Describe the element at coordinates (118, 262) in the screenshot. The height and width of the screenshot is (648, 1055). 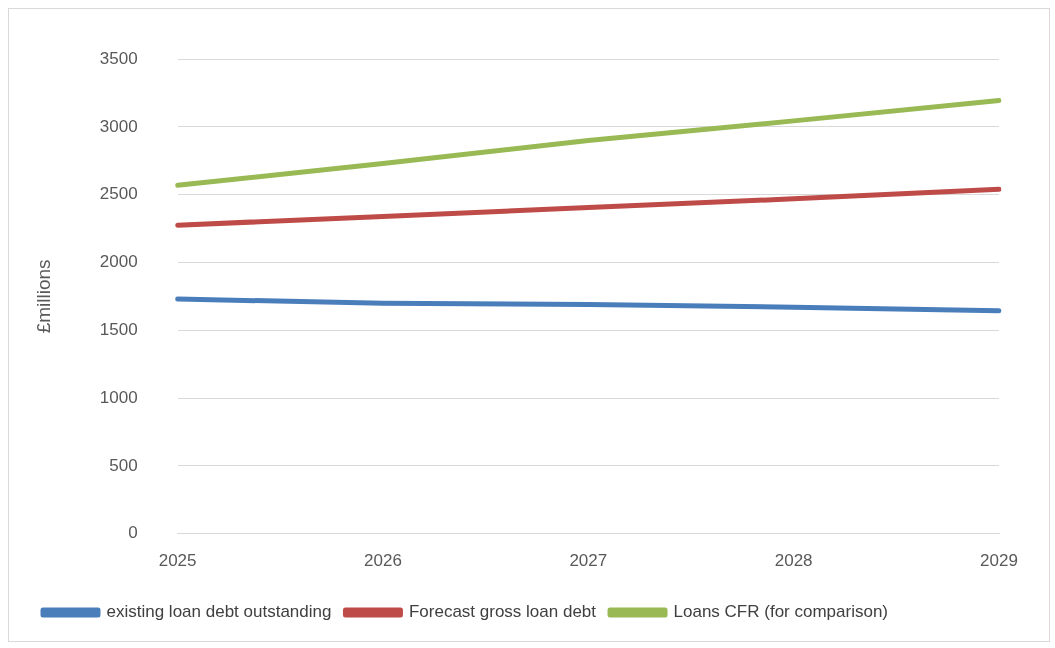
I see `y-tick-label: 2000` at that location.